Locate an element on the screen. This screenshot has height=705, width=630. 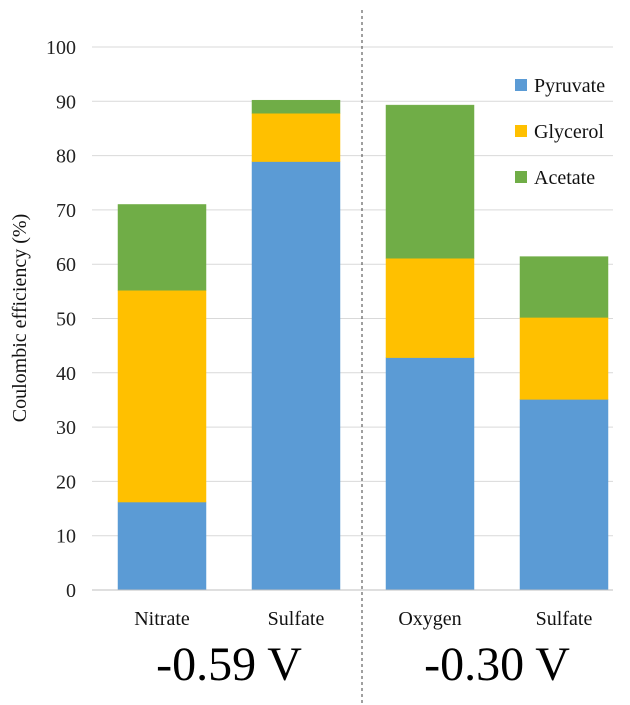
y-tick-label: 100 is located at coordinates (61, 48).